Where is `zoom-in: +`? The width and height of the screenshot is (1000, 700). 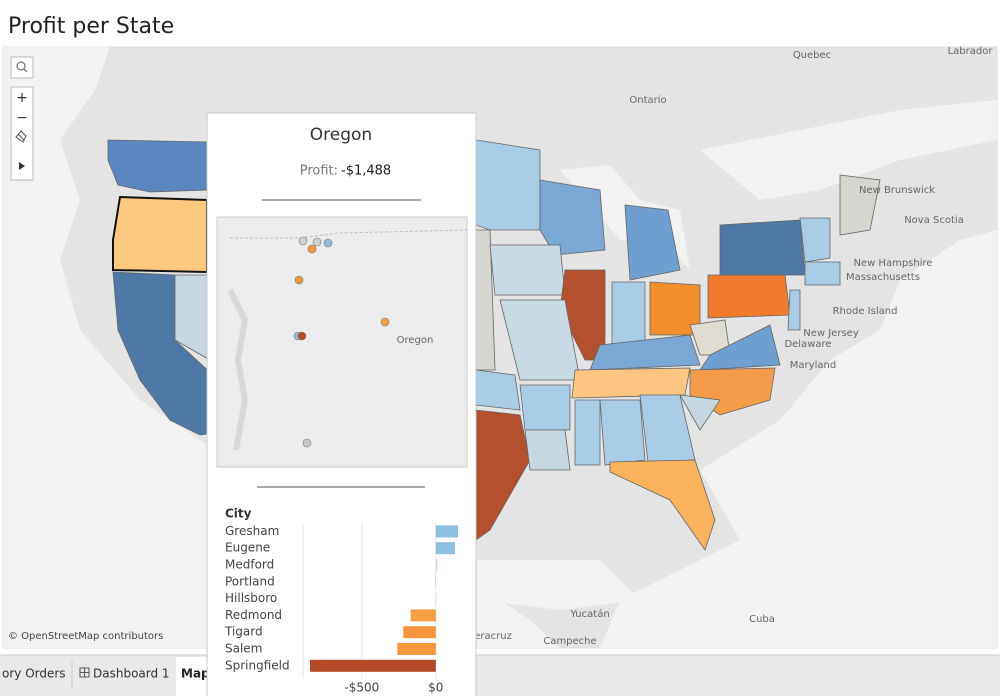 zoom-in: + is located at coordinates (22, 98).